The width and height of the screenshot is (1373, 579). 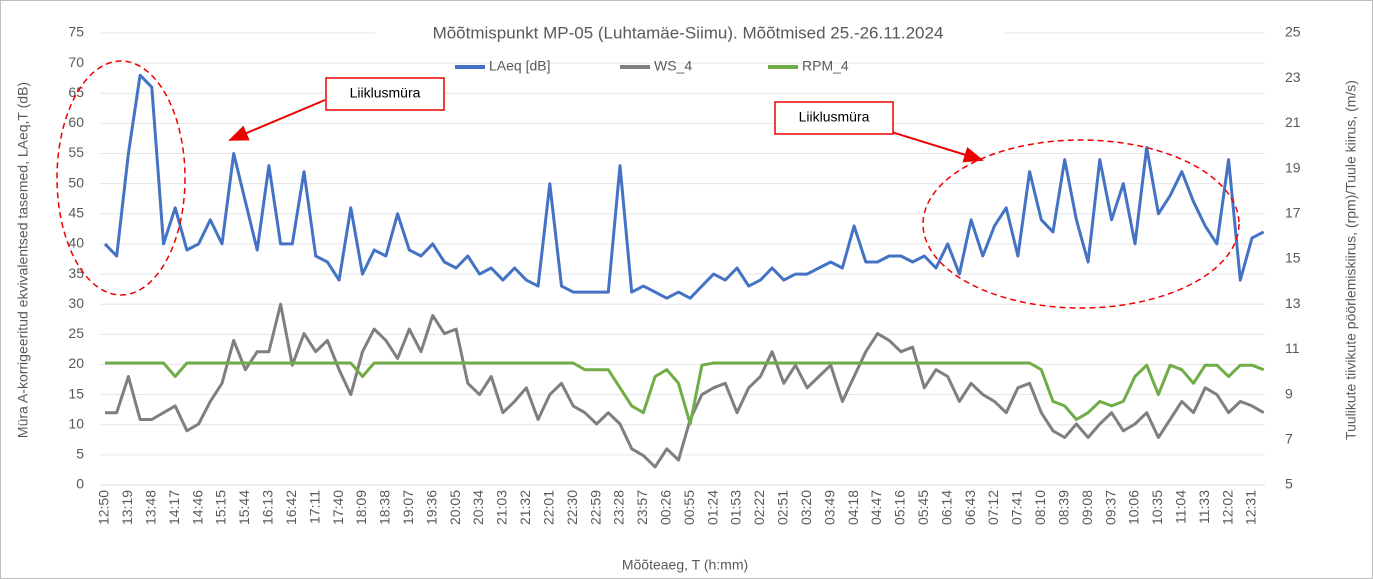 I want to click on x-tick-label: 13:48, so click(x=151, y=507).